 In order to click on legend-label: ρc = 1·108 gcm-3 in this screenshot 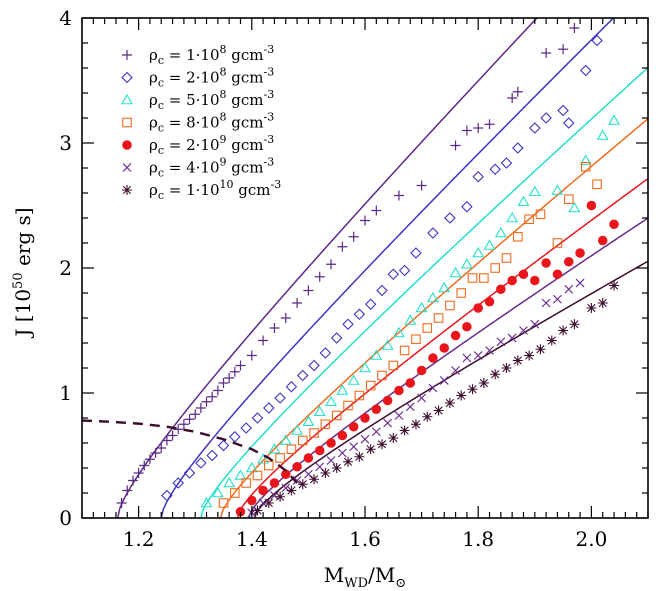, I will do `click(211, 55)`.